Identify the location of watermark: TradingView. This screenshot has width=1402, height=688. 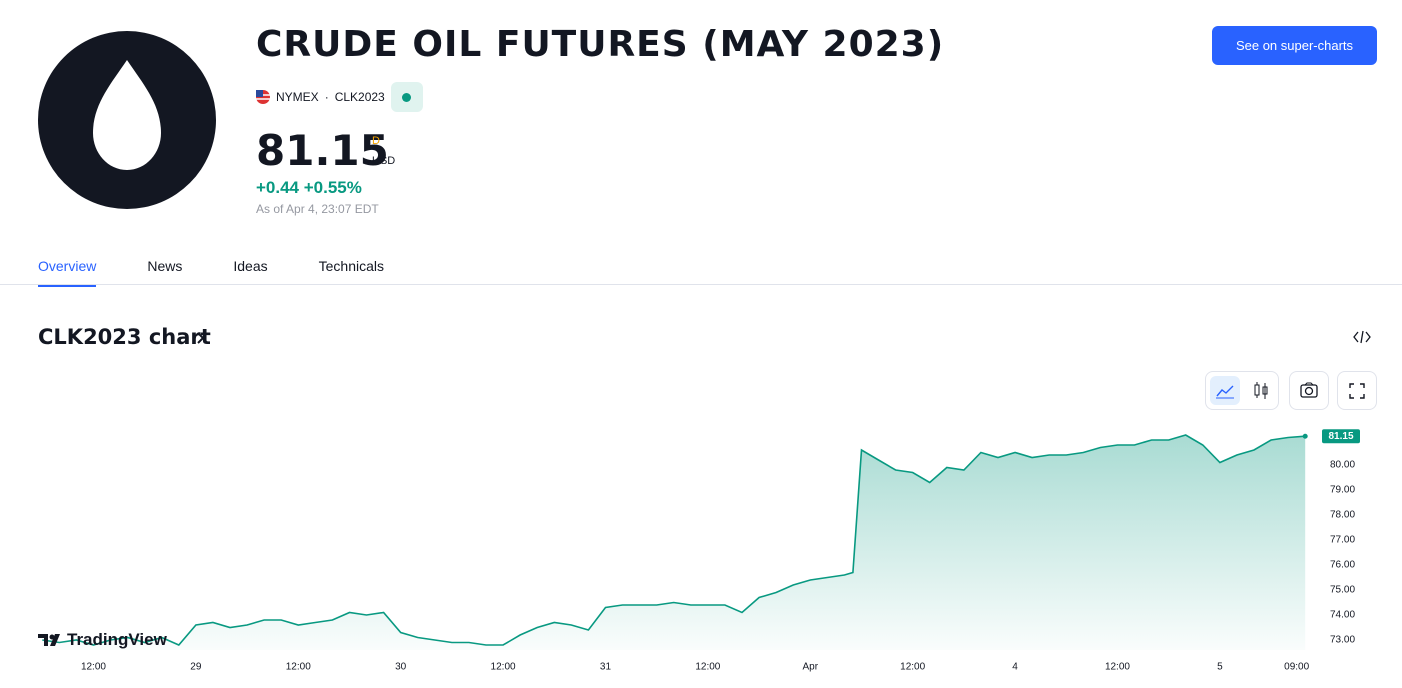
(102, 640).